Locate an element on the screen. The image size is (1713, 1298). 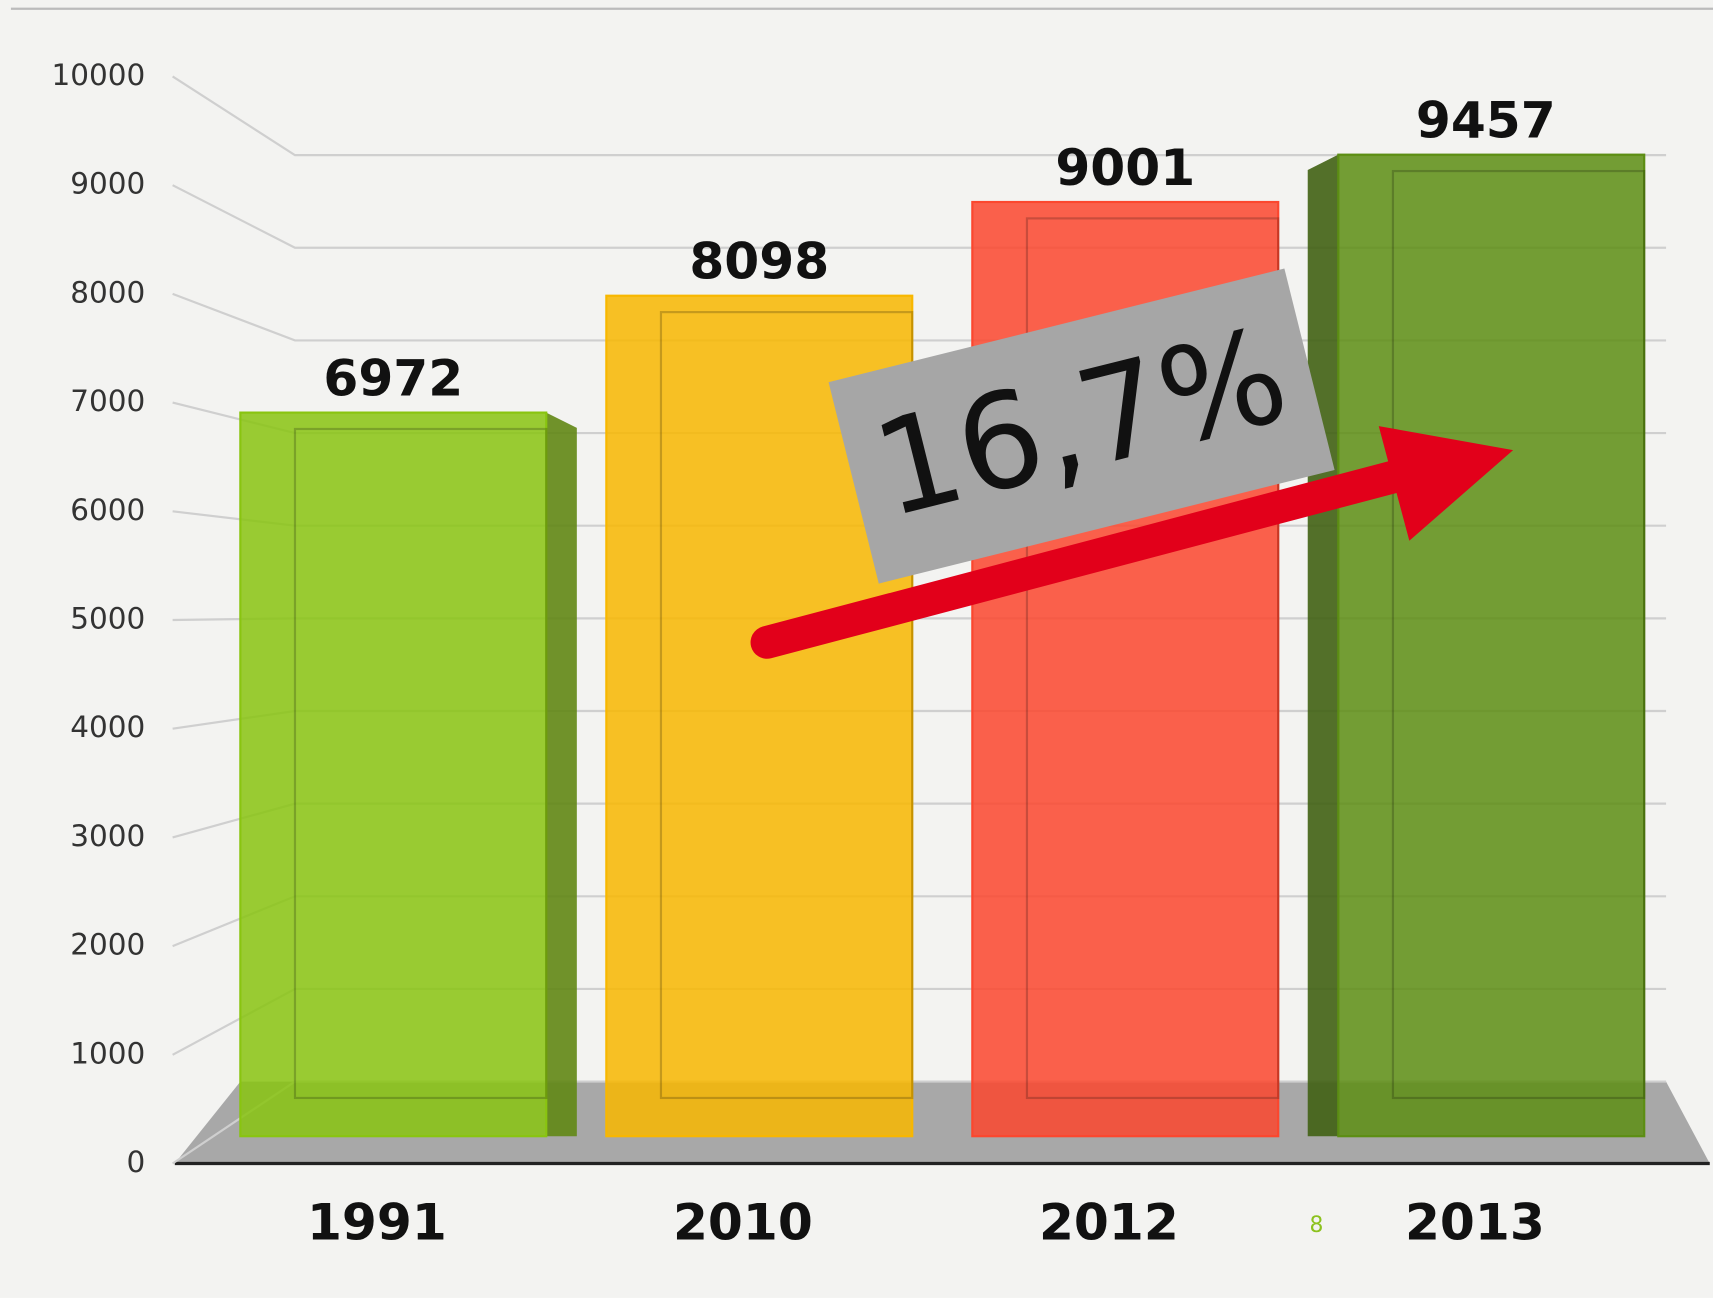
y-tick-label: 8000 is located at coordinates (107, 292).